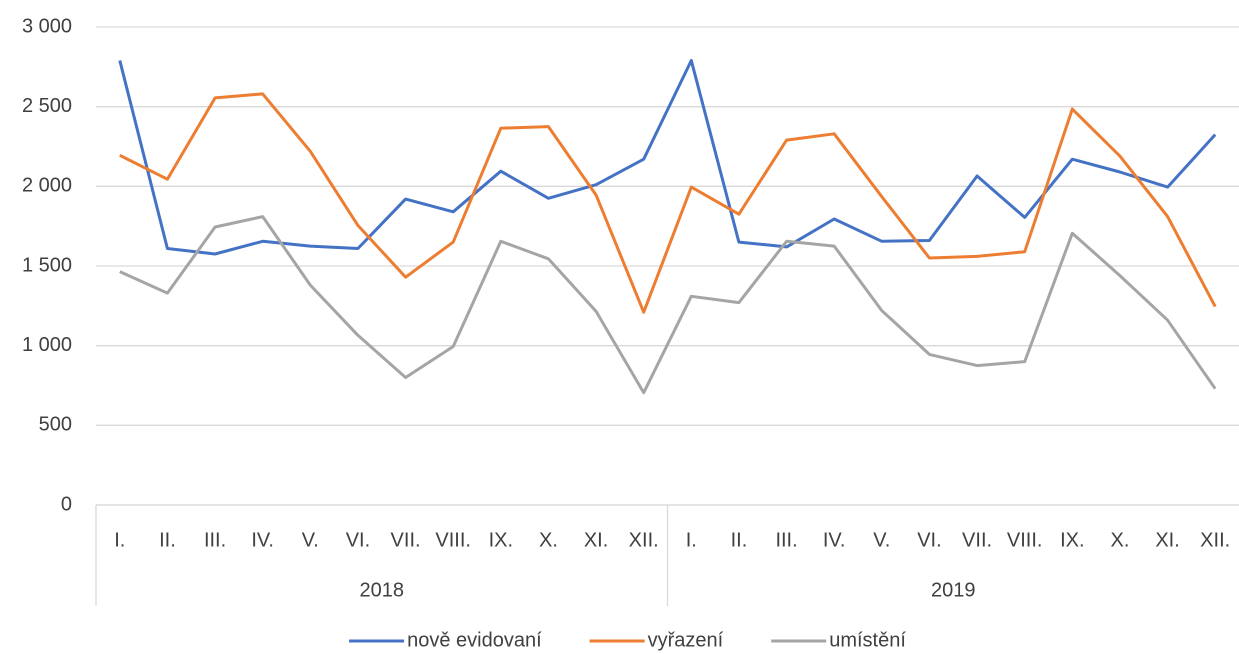  Describe the element at coordinates (474, 640) in the screenshot. I see `legend-label: nově evidovaní` at that location.